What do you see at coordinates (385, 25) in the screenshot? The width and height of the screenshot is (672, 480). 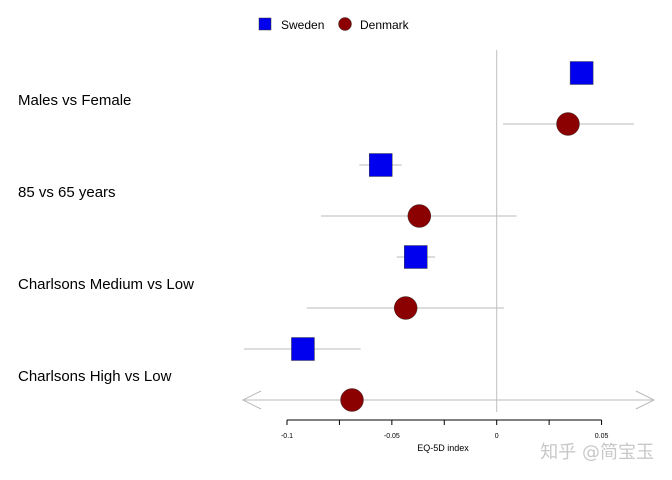 I see `legend-denmark-label: Denmark` at bounding box center [385, 25].